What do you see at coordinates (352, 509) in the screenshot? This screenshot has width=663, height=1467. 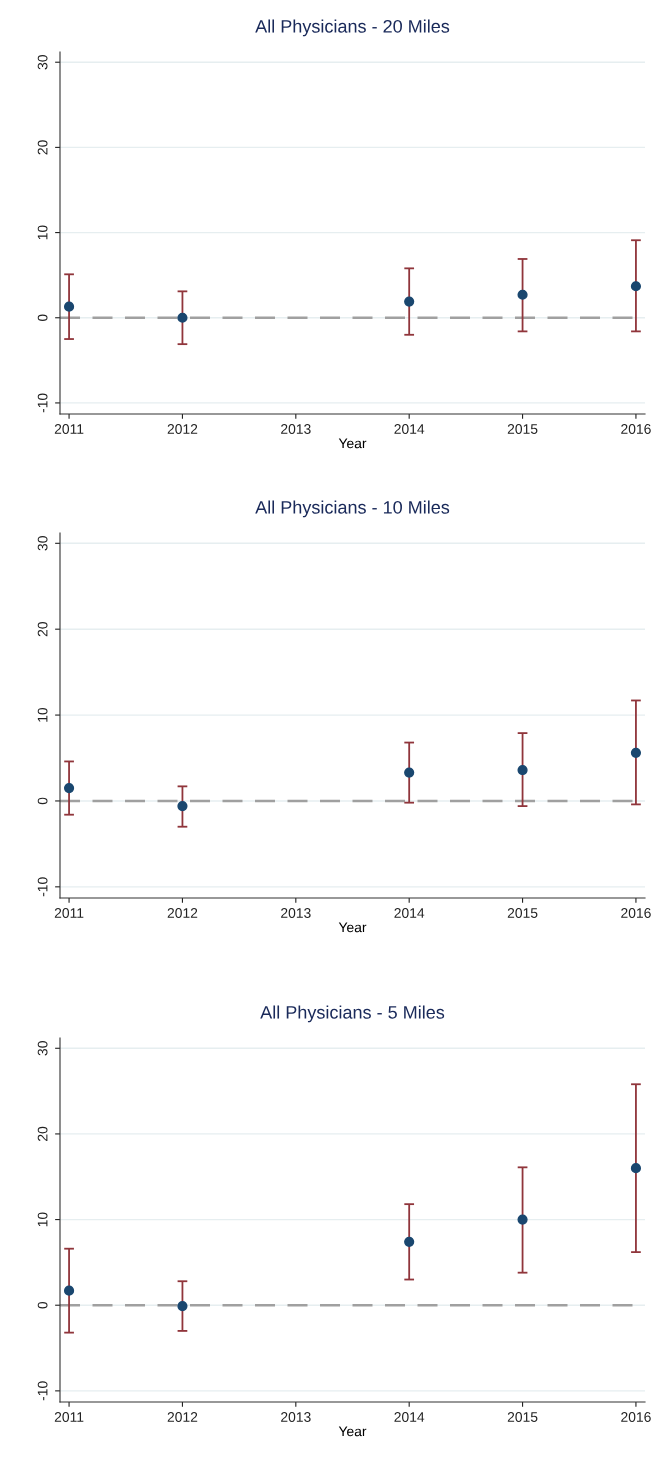 I see `chart-title: All Physicians - 10 Miles` at bounding box center [352, 509].